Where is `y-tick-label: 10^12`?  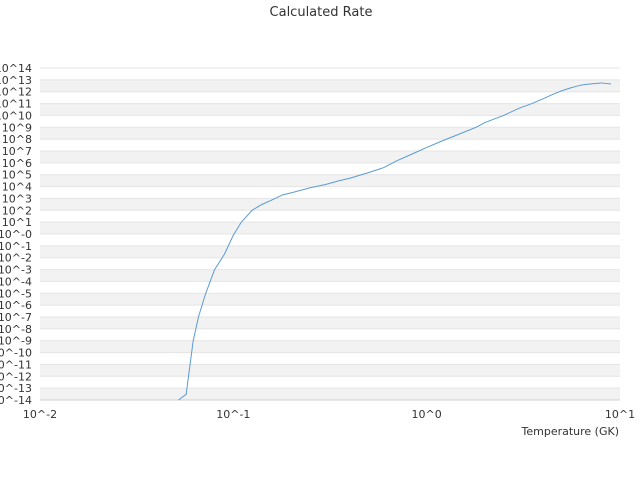
y-tick-label: 10^12 is located at coordinates (16, 92).